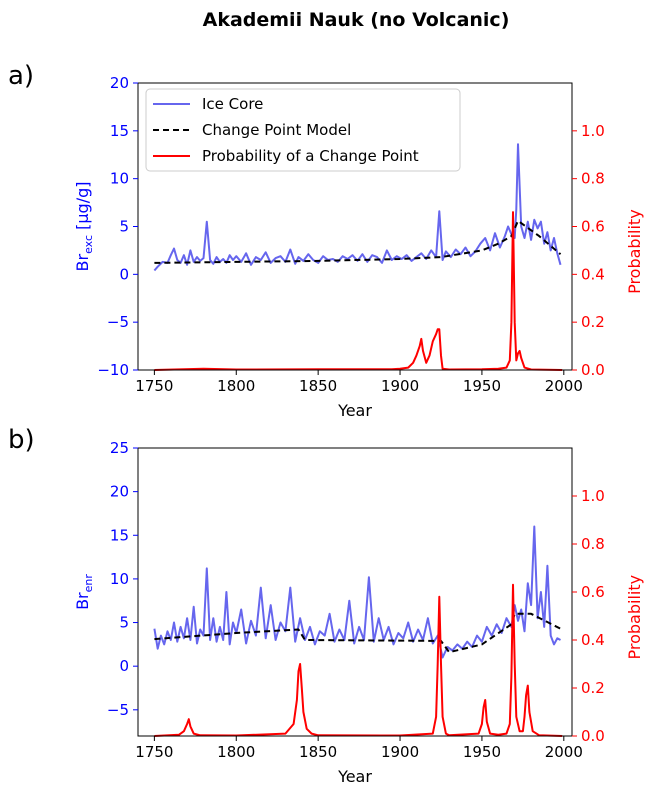 The width and height of the screenshot is (646, 785). Describe the element at coordinates (82, 601) in the screenshot. I see `panel-b-y-axis-label-main: Br` at that location.